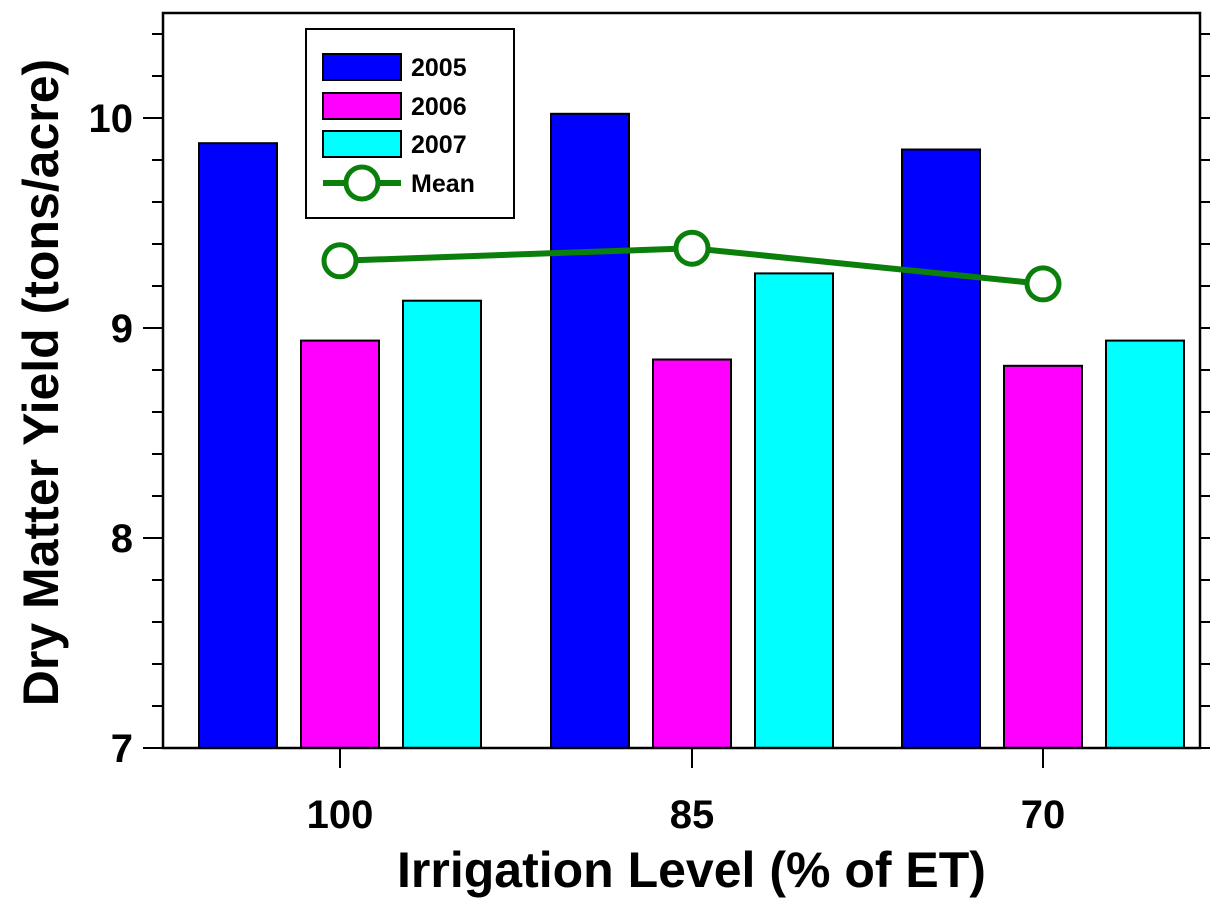 This screenshot has width=1210, height=899. Describe the element at coordinates (362, 106) in the screenshot. I see `legend-swatch-2006` at that location.